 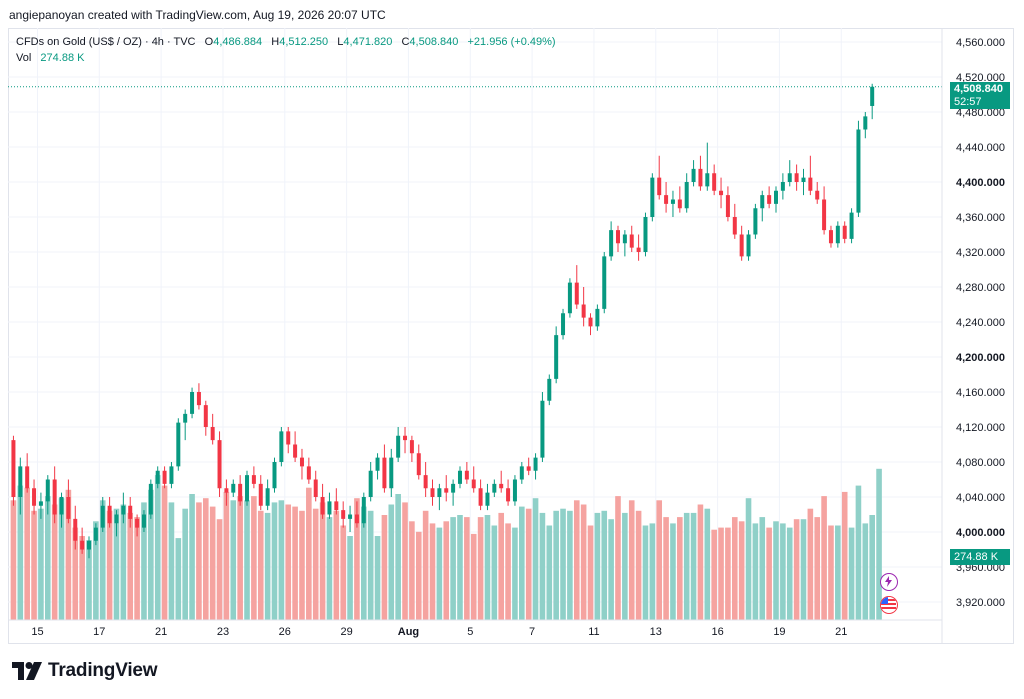 What do you see at coordinates (980, 533) in the screenshot?
I see `price-tick-label: 4,000.000` at bounding box center [980, 533].